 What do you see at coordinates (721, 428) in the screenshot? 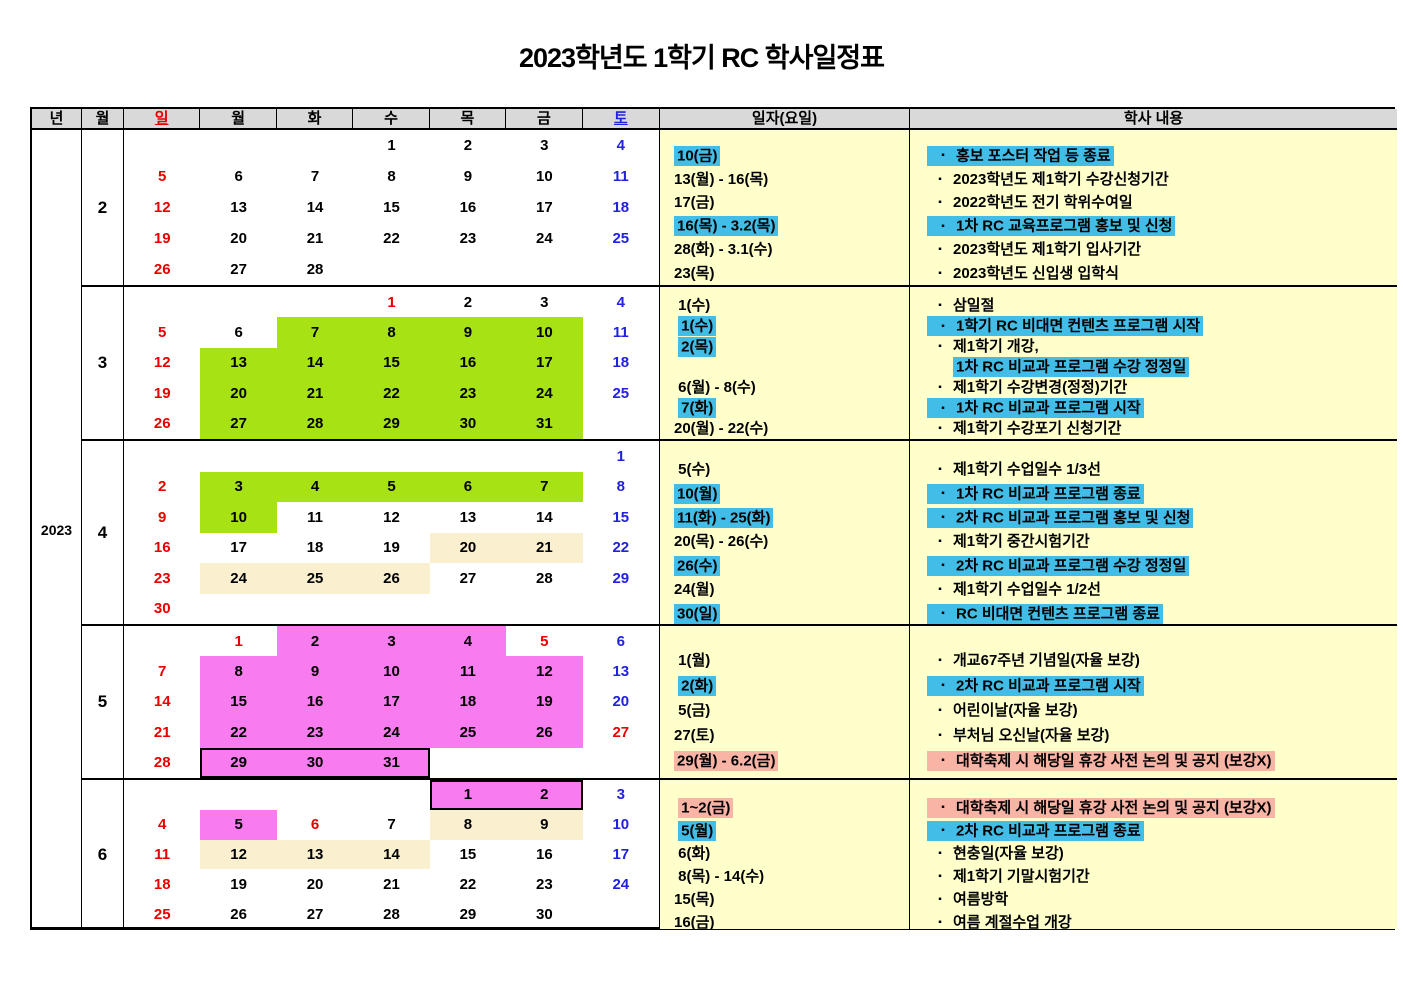
I see `date-line: 20(월) - 22(수)` at bounding box center [721, 428].